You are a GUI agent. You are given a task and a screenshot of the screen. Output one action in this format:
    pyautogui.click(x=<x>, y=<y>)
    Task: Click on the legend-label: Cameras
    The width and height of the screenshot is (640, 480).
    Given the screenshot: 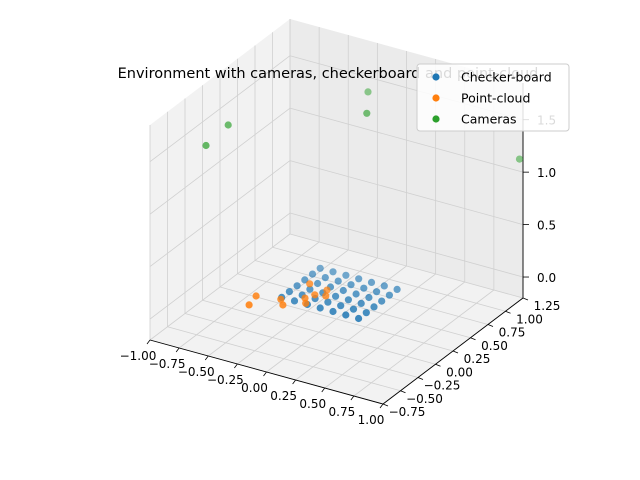 What is the action you would take?
    pyautogui.click(x=489, y=119)
    